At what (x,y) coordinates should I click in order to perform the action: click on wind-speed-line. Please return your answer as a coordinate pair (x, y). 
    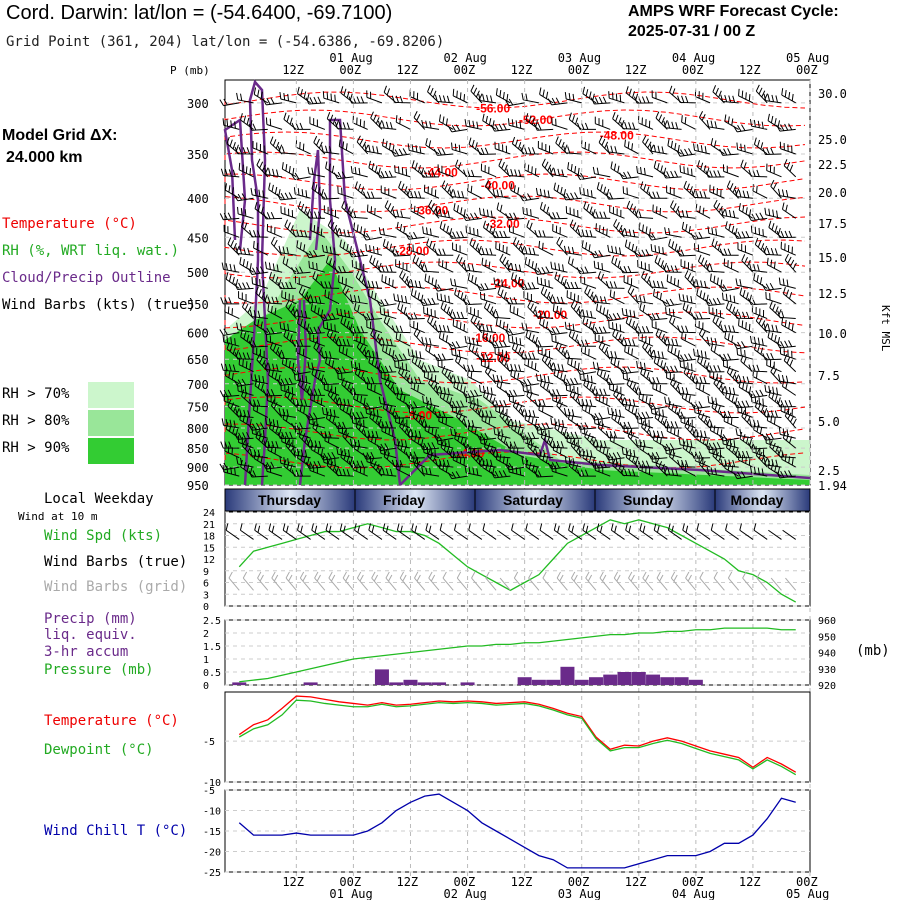
    Looking at the image, I should click on (517, 561).